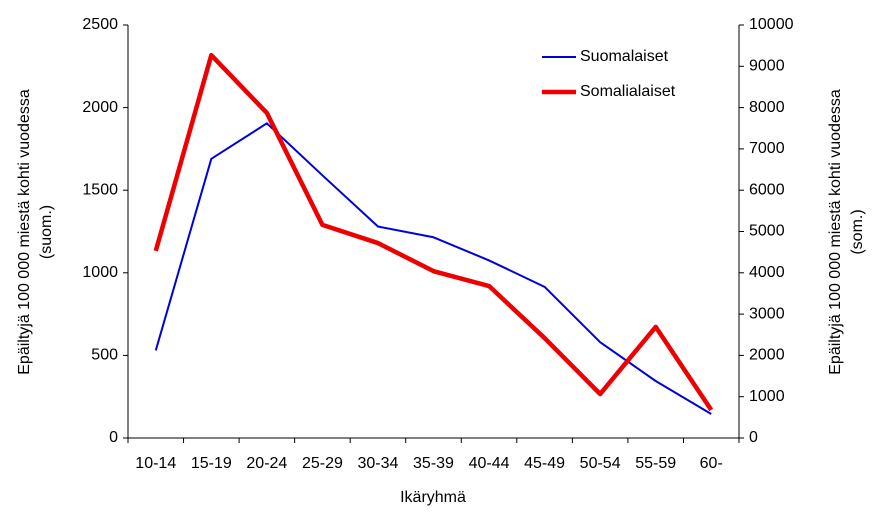 Image resolution: width=875 pixels, height=516 pixels. Describe the element at coordinates (835, 232) in the screenshot. I see `y2-axis-label: Epäiltyjä 100 000 miestä kohti vuodessa` at that location.